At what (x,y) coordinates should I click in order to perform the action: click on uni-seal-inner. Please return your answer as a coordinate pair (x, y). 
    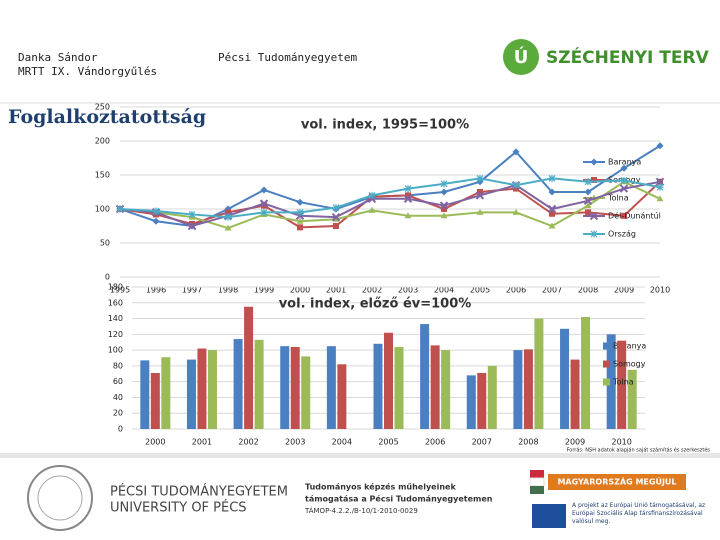
    Looking at the image, I should click on (60, 498).